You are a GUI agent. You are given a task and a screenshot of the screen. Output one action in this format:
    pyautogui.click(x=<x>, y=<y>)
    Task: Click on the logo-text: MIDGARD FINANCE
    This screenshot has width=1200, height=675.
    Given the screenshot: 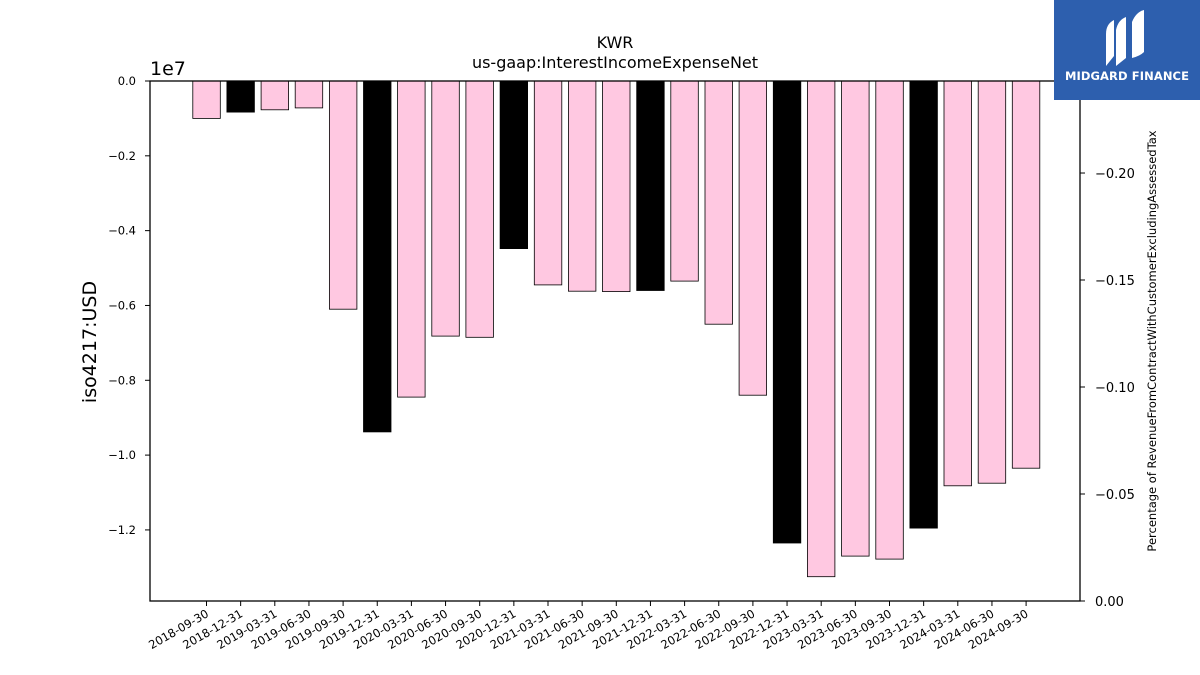 What is the action you would take?
    pyautogui.click(x=1127, y=76)
    